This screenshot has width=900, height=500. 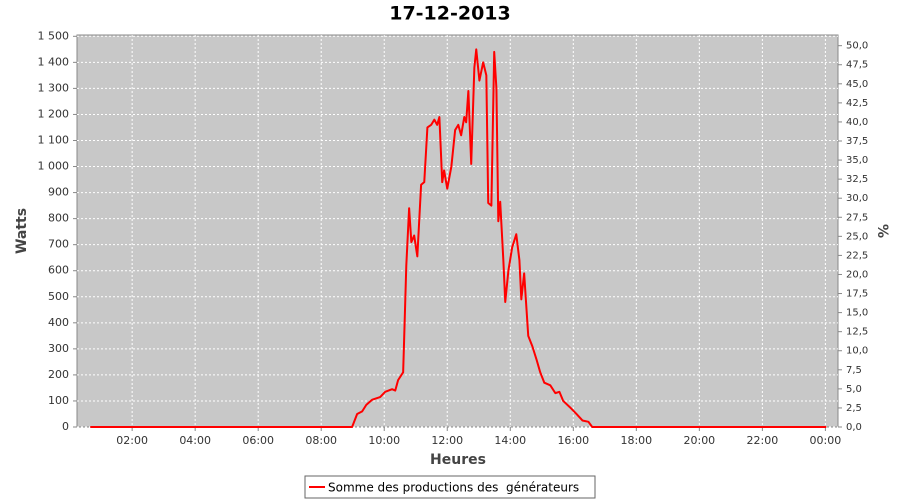 I want to click on x-tick-label: 14:00, so click(x=510, y=440).